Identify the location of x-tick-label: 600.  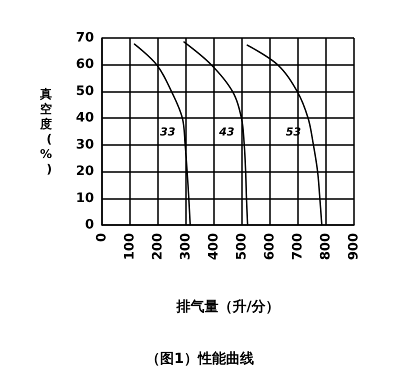
(270, 246).